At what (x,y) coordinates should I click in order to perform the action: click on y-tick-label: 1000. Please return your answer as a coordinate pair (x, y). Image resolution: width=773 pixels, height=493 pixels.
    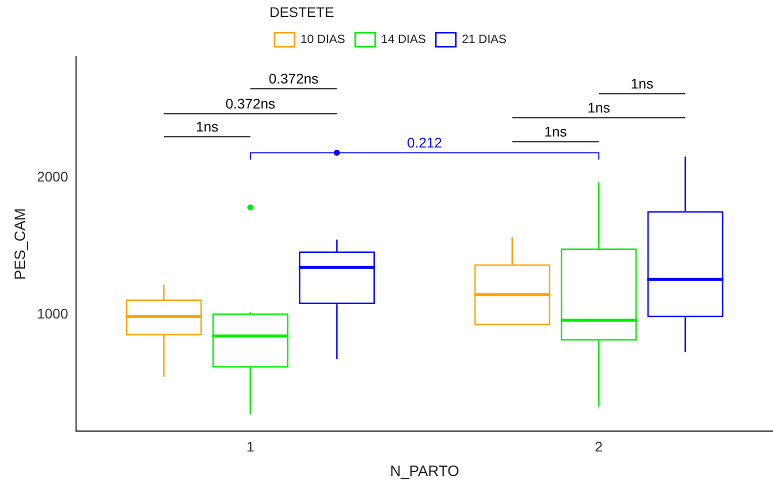
    Looking at the image, I should click on (52, 313).